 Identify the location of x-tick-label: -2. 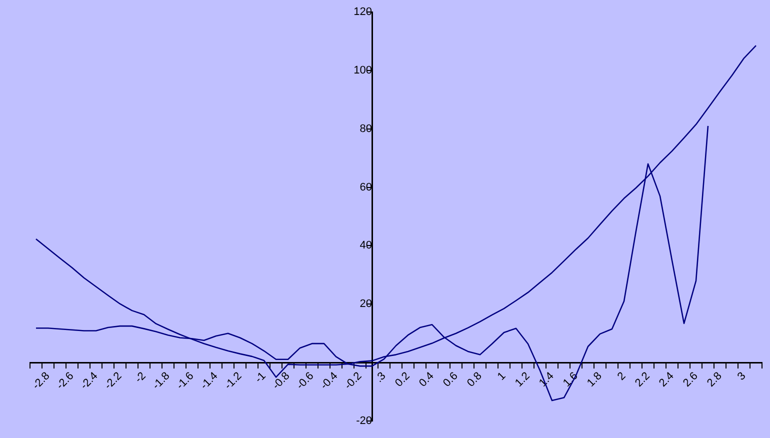
(140, 378).